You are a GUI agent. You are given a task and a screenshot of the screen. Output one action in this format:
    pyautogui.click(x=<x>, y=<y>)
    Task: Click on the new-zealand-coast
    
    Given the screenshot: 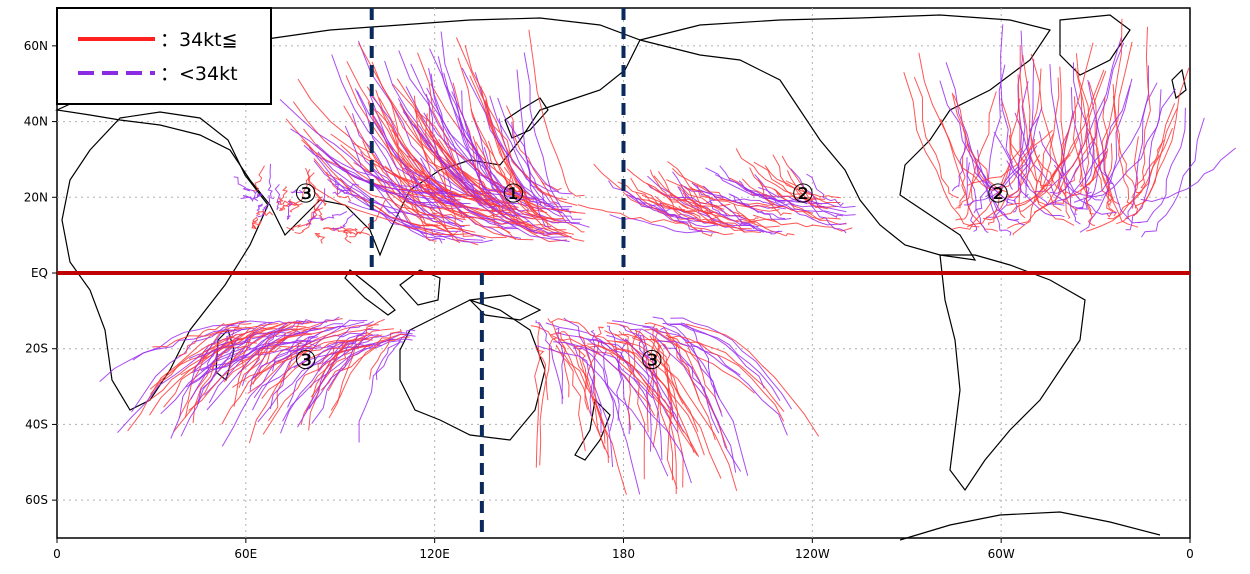 What is the action you would take?
    pyautogui.click(x=592, y=429)
    